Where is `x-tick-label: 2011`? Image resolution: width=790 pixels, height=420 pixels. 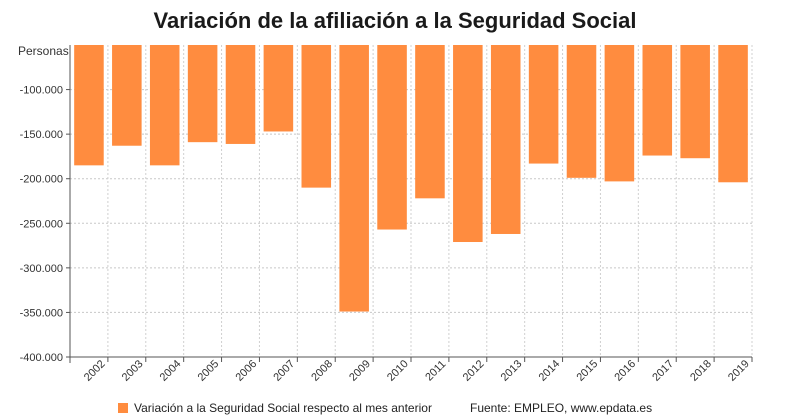 x-tick-label: 2011 is located at coordinates (435, 370).